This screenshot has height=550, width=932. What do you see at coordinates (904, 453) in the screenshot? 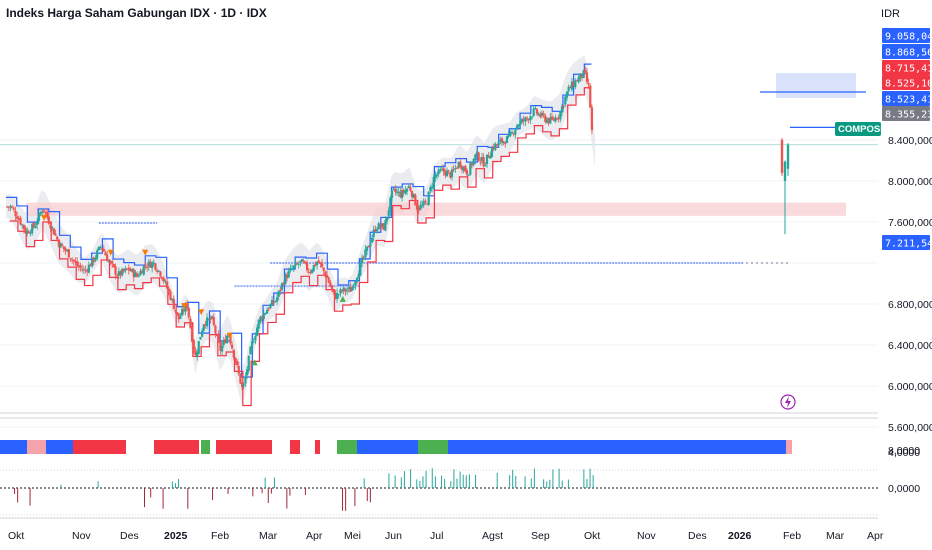
I see `oscillator-axis-tick: 4,0000` at bounding box center [904, 453].